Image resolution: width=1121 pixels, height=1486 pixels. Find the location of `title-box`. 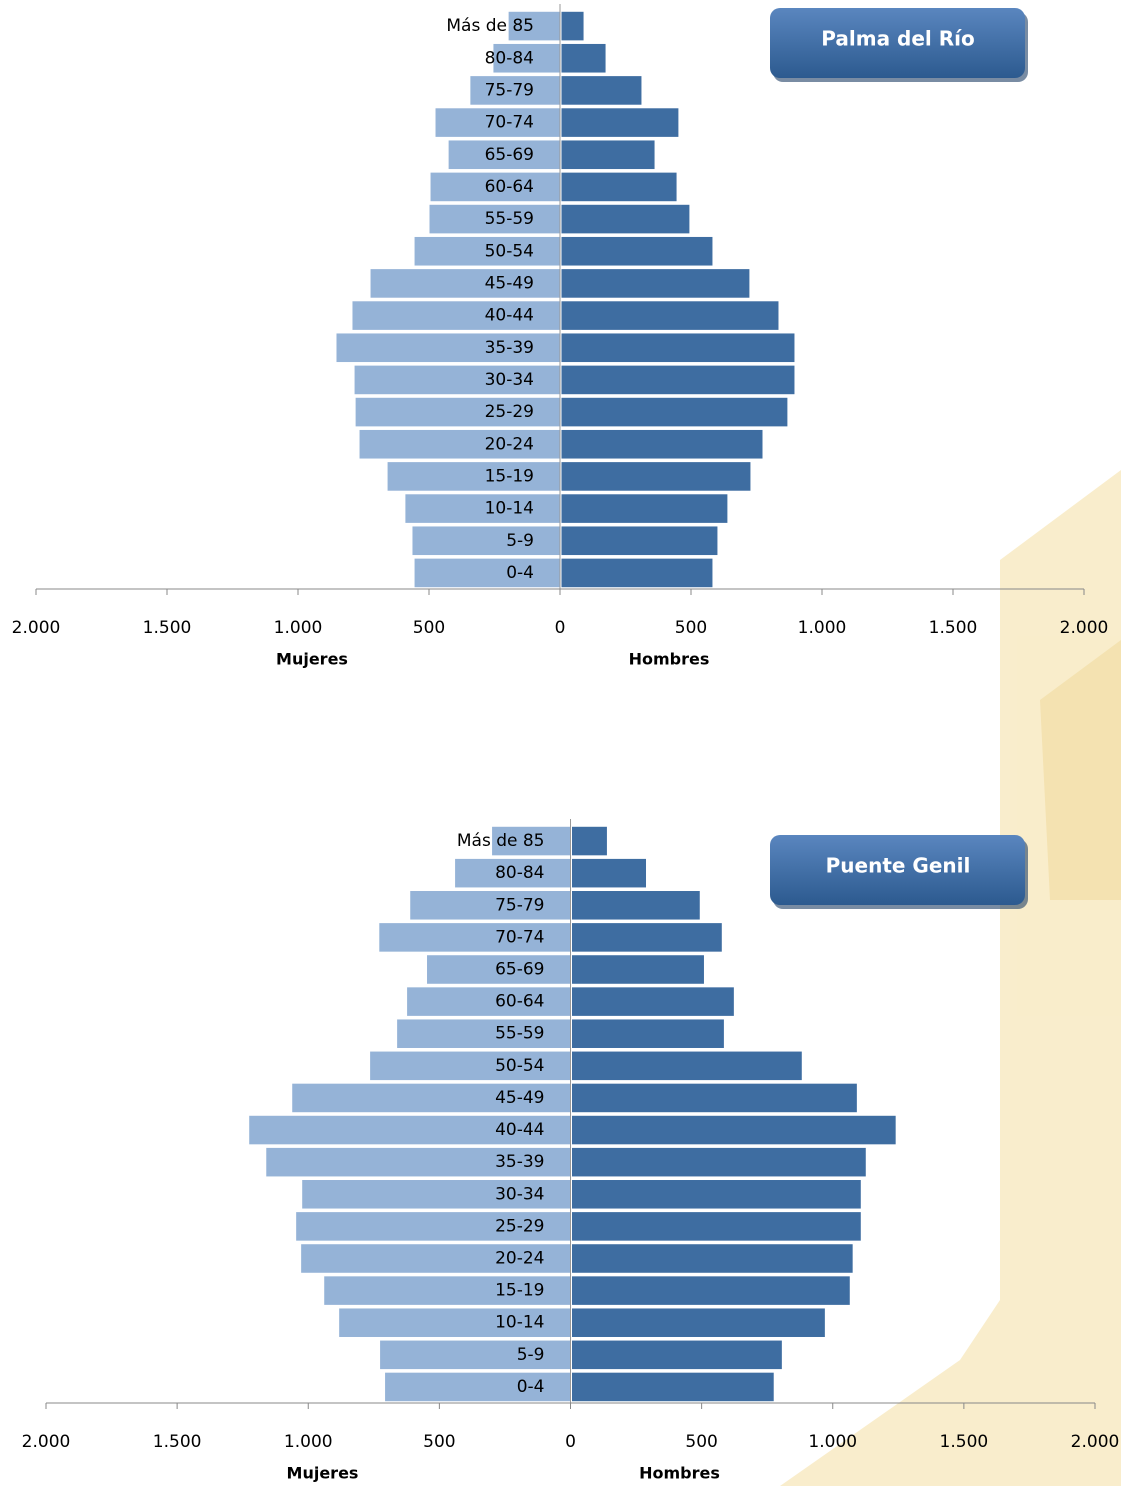

title-box is located at coordinates (897, 870).